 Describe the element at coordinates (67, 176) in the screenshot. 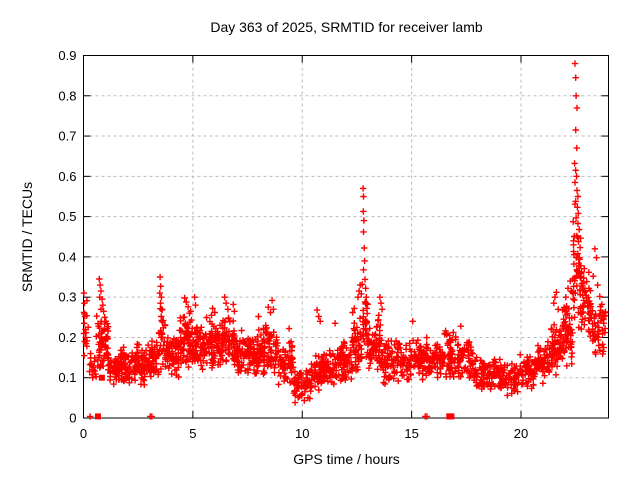

I see `y-tick-label: 0.6` at that location.